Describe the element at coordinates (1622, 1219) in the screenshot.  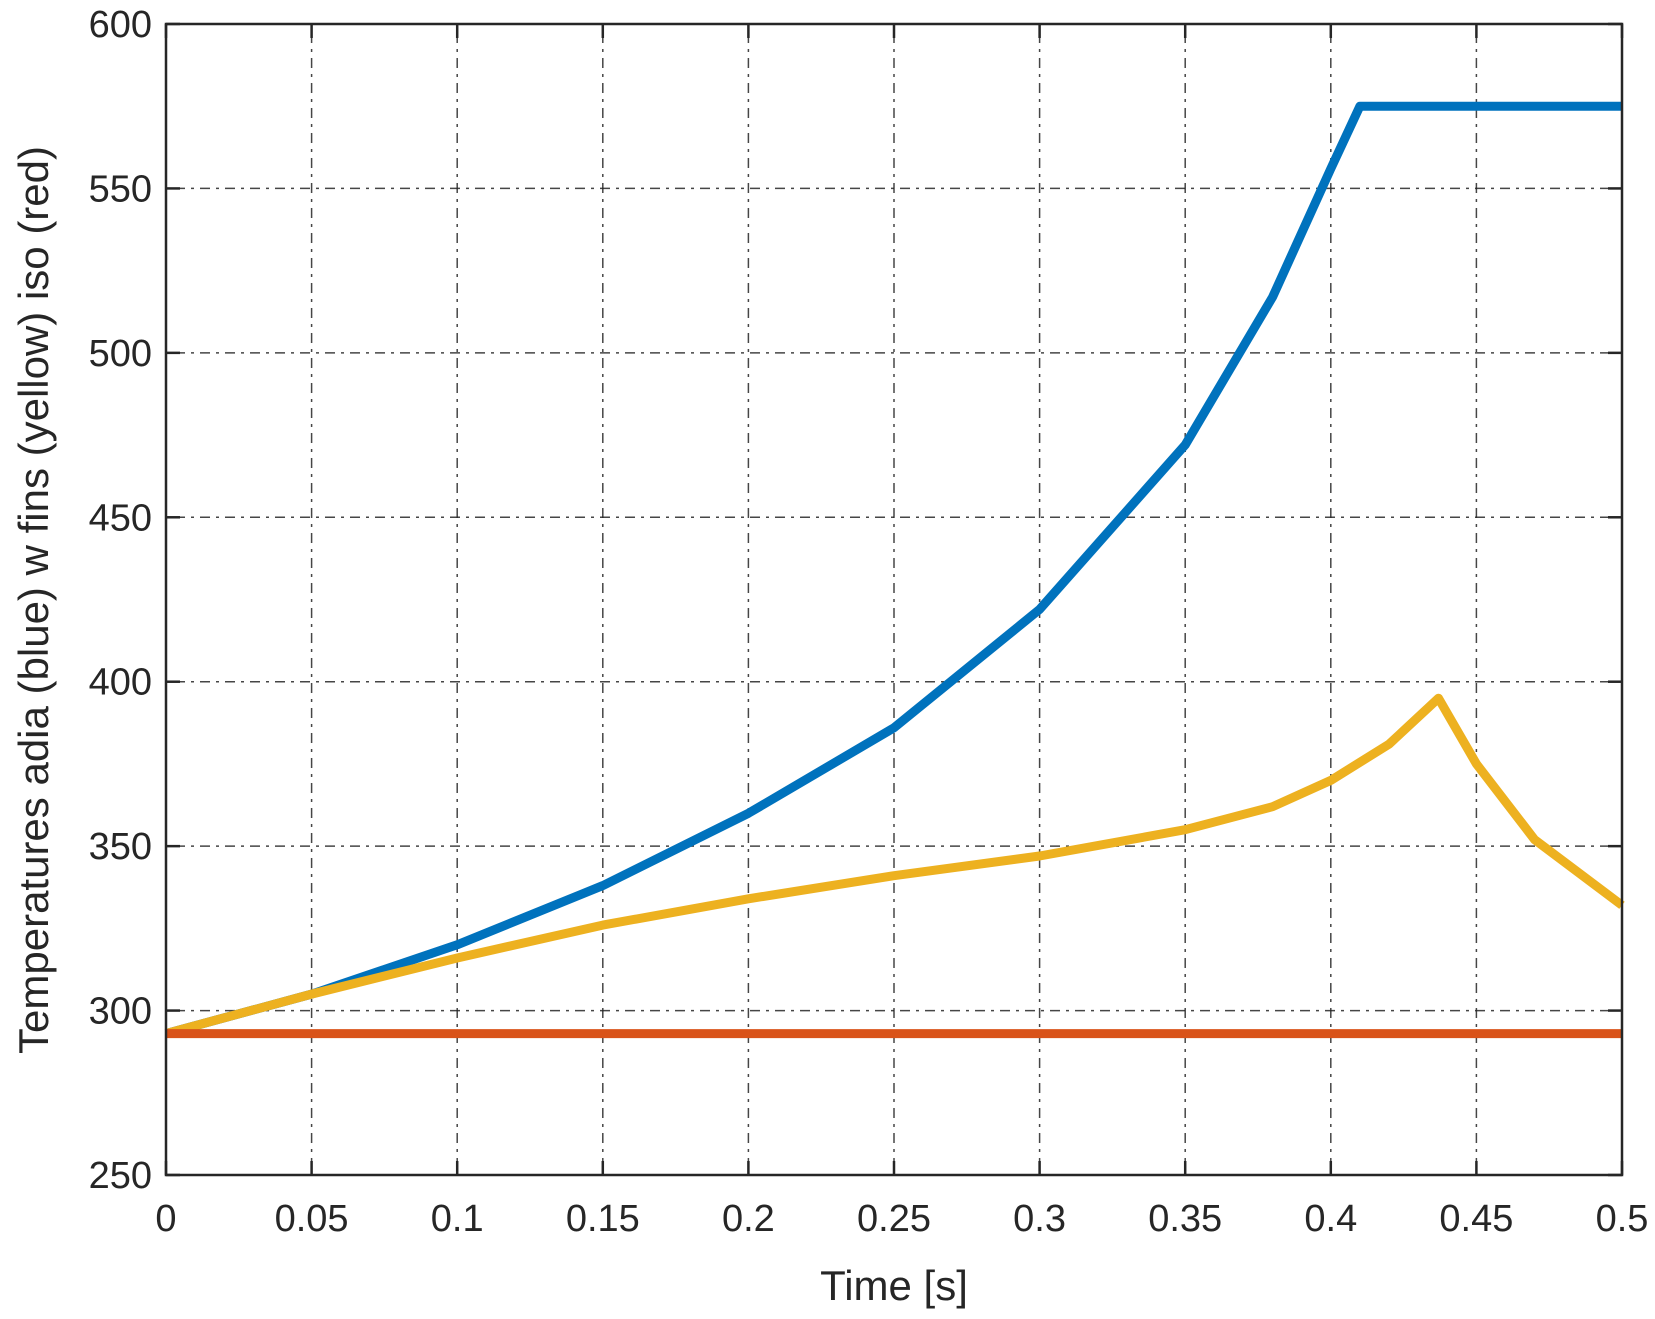
I see `x-tick-label: 0.5` at that location.